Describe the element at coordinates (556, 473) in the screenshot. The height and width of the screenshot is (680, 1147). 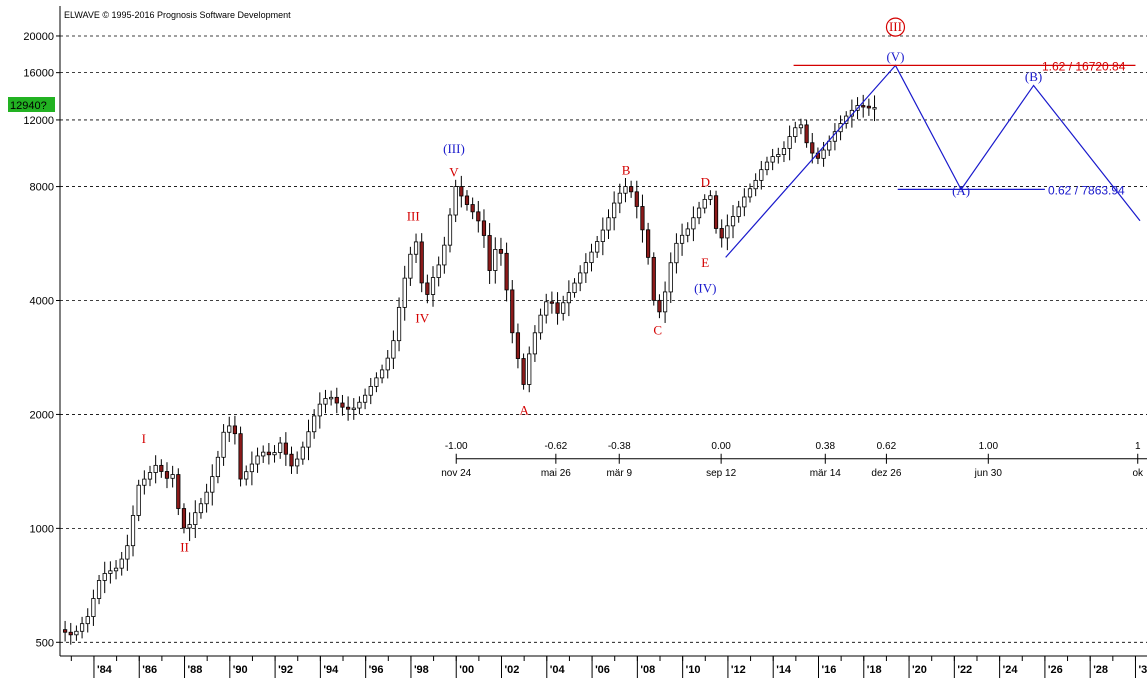
I see `time-date-label: mai 26` at that location.